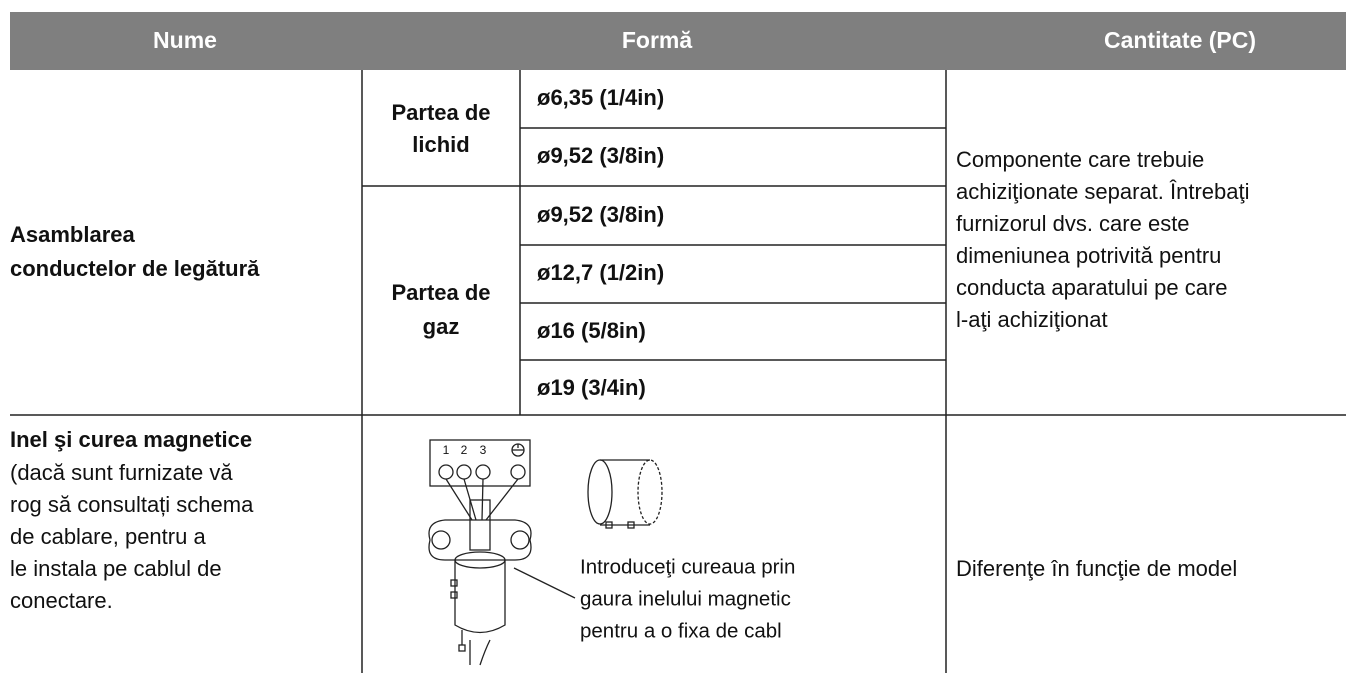 This screenshot has height=673, width=1346. Describe the element at coordinates (446, 450) in the screenshot. I see `terminal-label: 1` at that location.